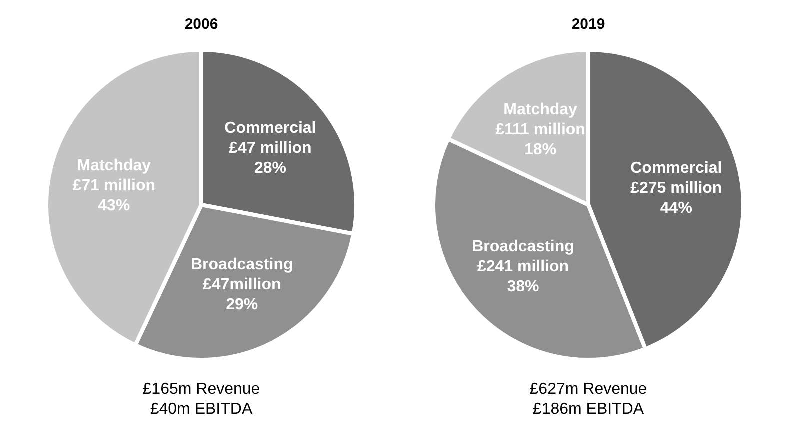  I want to click on text: £627m Revenue, so click(588, 390).